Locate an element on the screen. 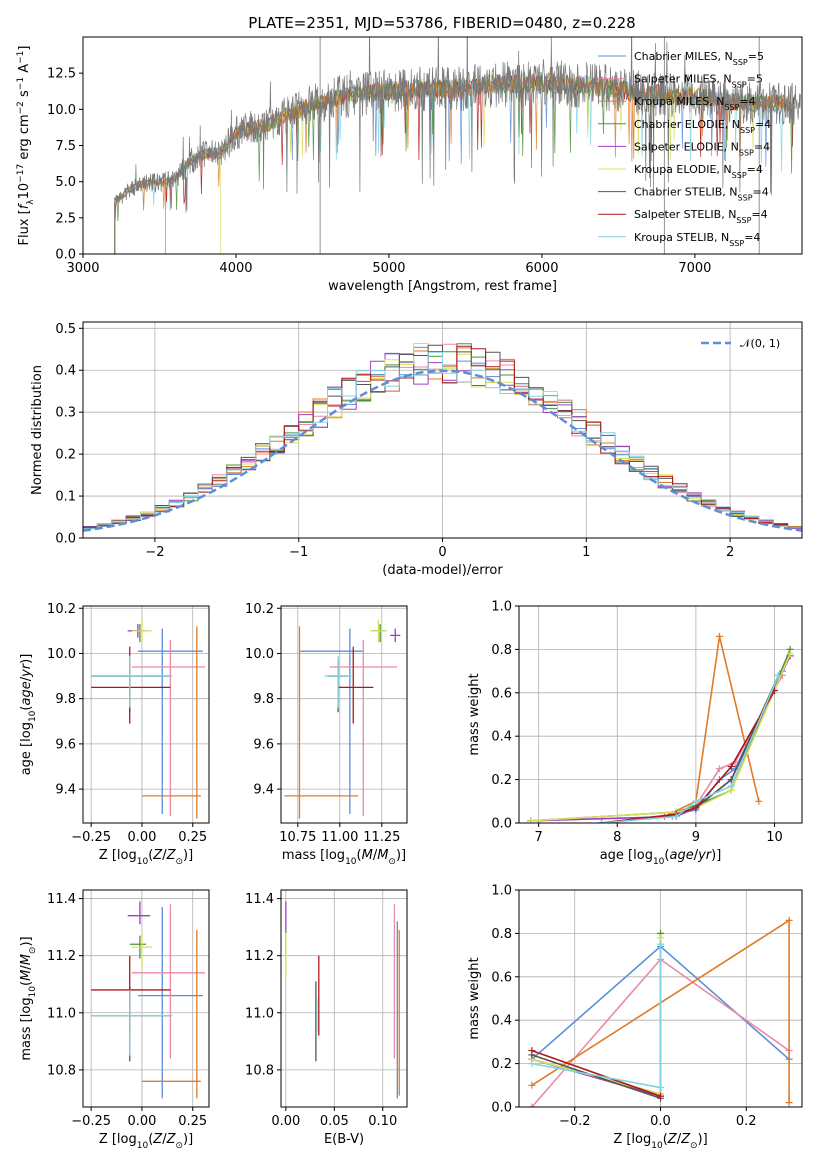  legend-label: Salpeter MILES, NSSP=5 is located at coordinates (698, 81).